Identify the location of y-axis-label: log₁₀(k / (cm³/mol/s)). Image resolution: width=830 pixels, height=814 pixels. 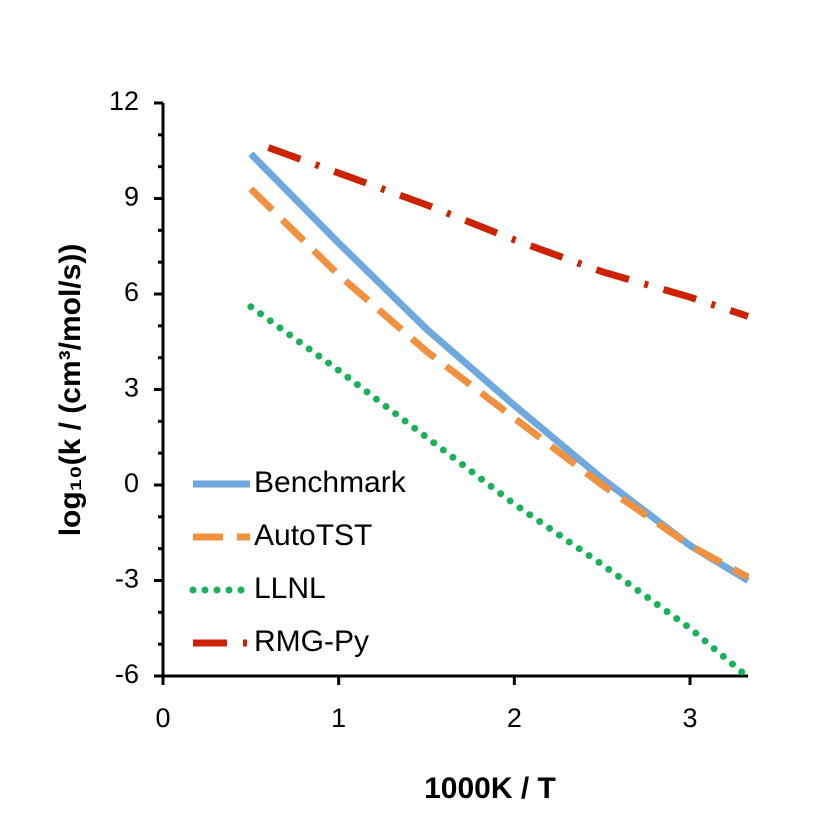
(70, 390).